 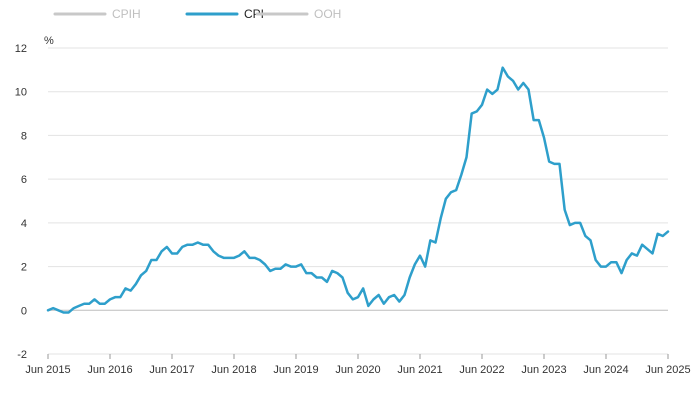 What do you see at coordinates (24, 311) in the screenshot?
I see `y-tick-label: 0` at bounding box center [24, 311].